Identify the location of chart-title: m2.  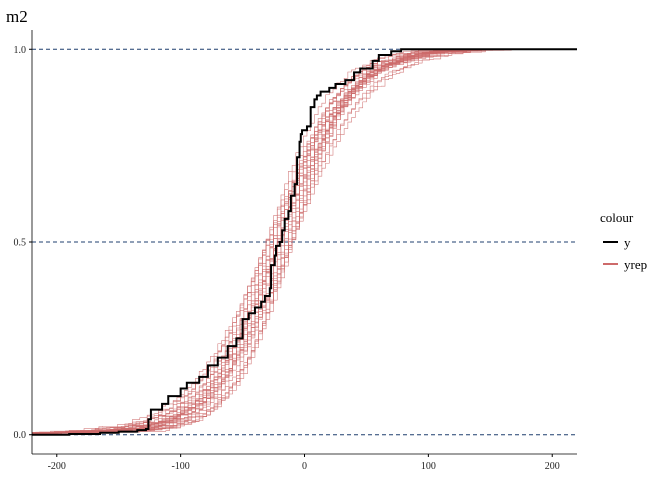
(17, 16).